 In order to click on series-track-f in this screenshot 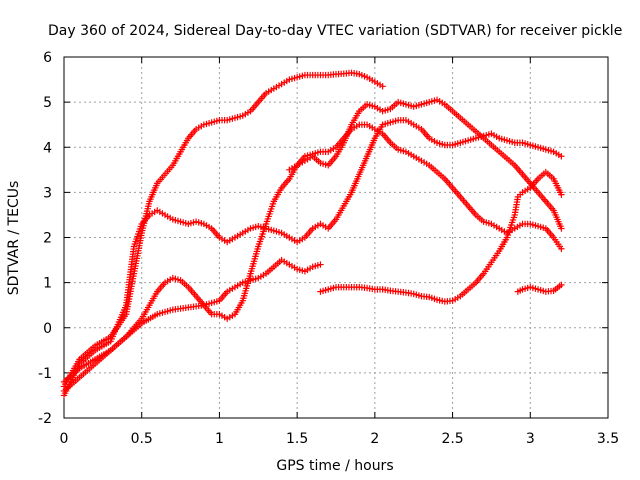, I will do `click(425, 164)`.